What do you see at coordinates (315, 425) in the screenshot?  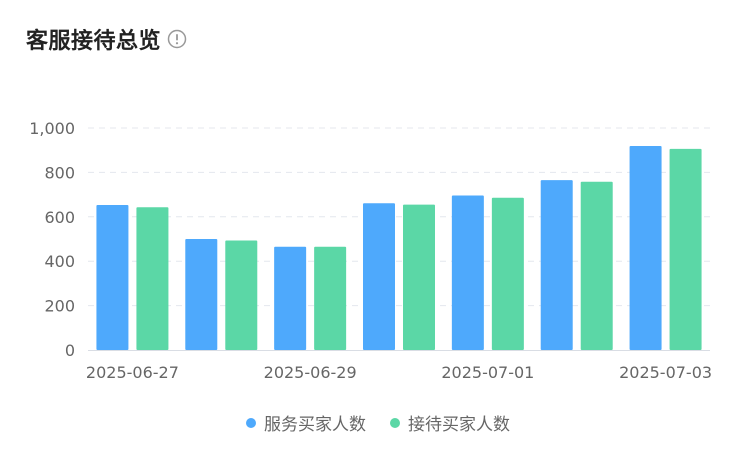 I see `legend-label: 服务买家人数` at bounding box center [315, 425].